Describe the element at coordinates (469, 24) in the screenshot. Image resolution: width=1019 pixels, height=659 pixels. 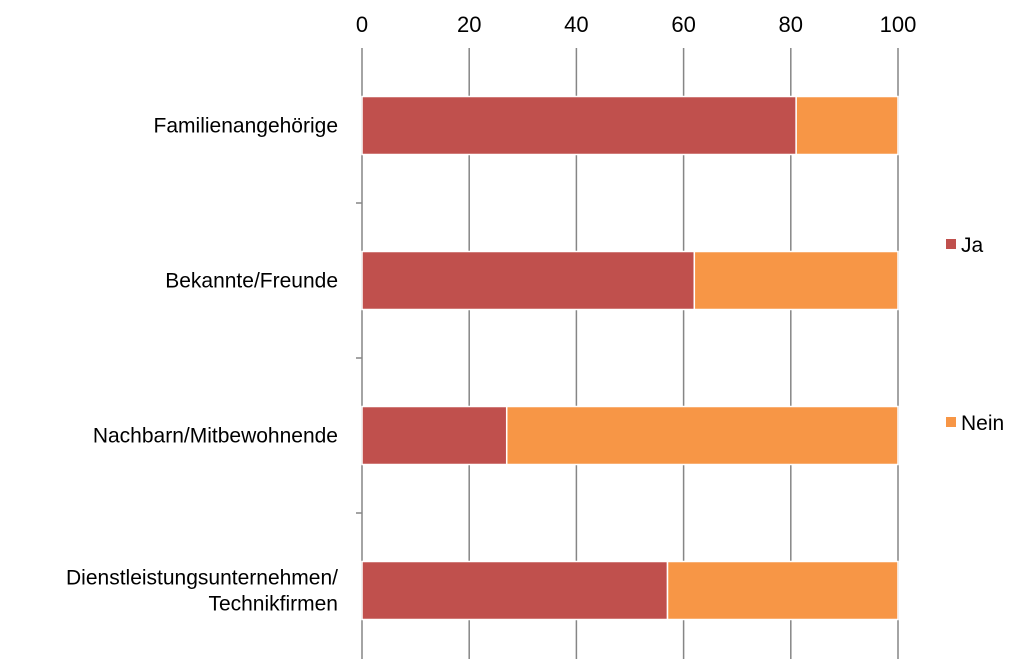
I see `x-tick-label: 20` at that location.